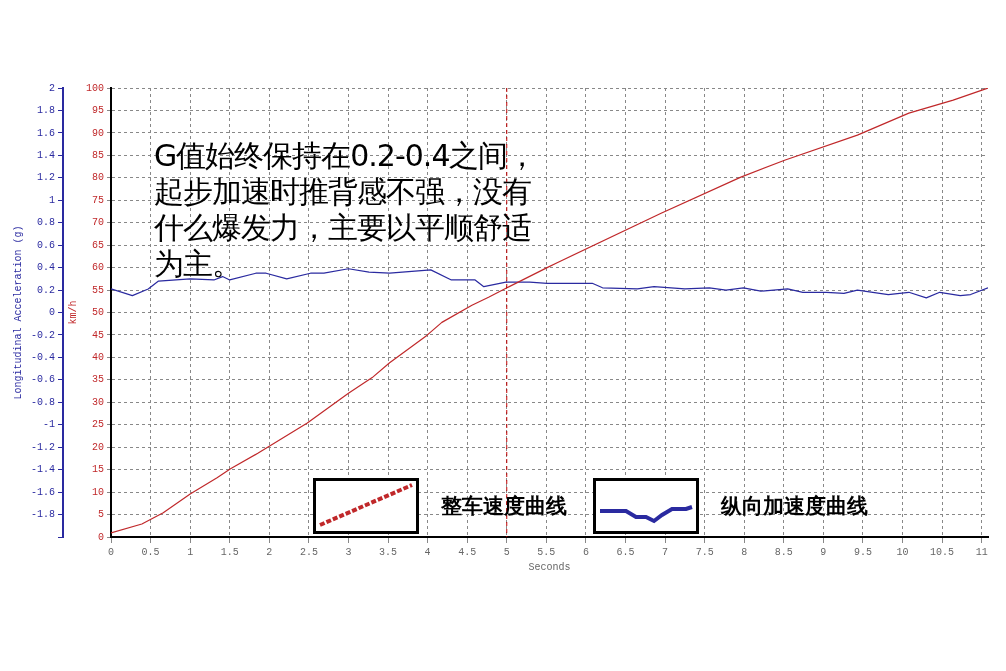 The image size is (1006, 671). I want to click on y2-tick-label: 15, so click(98, 470).